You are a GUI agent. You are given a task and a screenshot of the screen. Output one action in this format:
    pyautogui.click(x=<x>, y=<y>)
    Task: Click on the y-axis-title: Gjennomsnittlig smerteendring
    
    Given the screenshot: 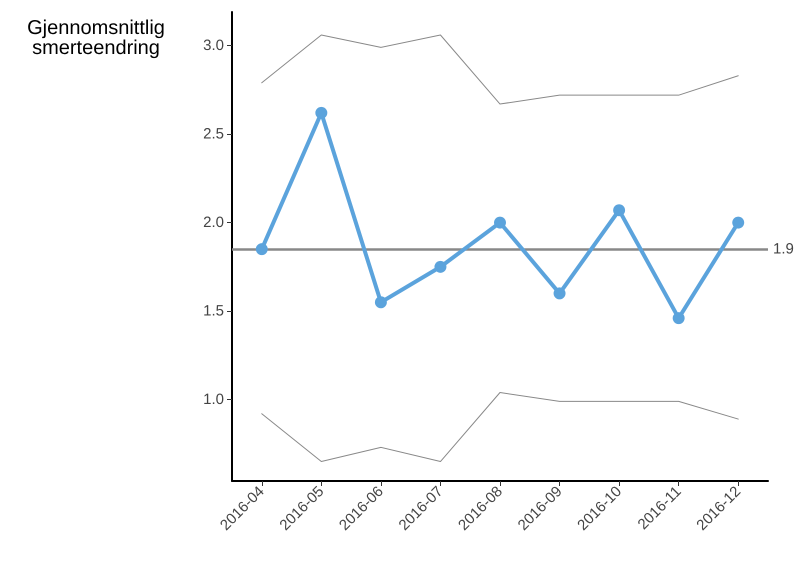 What is the action you would take?
    pyautogui.click(x=96, y=38)
    